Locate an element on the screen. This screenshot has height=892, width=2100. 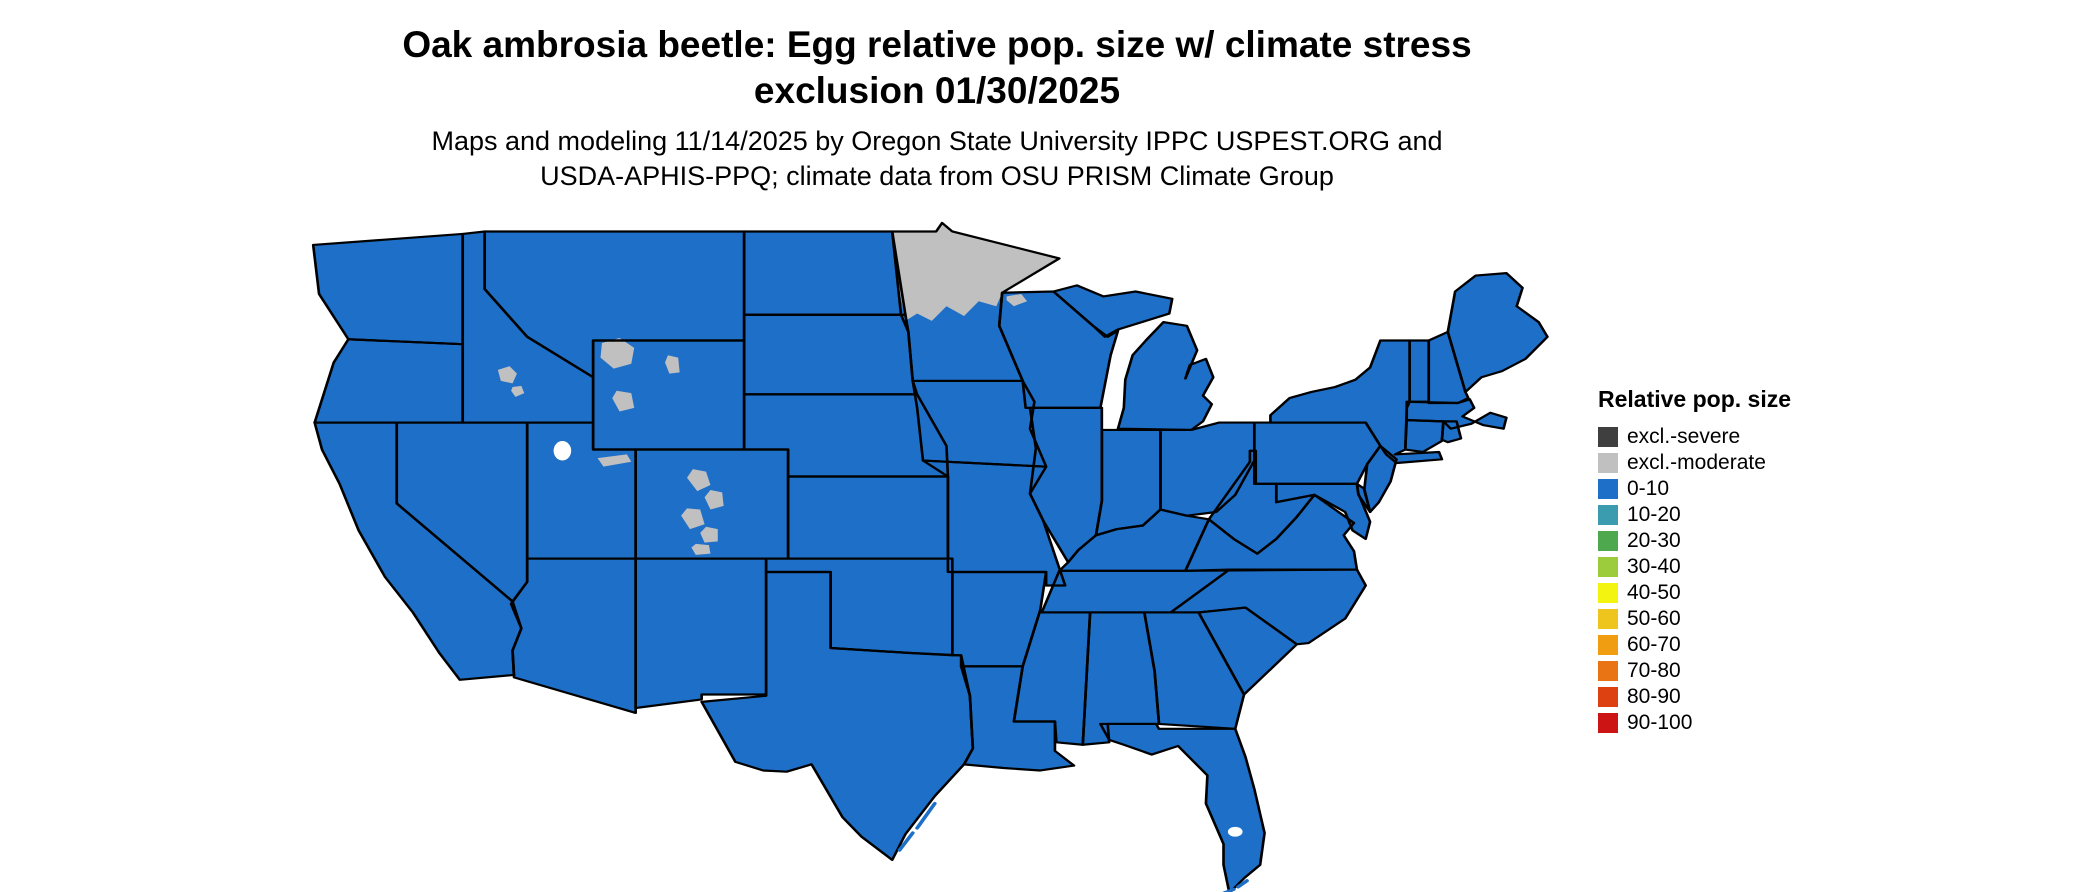
legend-row: 20-30 is located at coordinates (1748, 541).